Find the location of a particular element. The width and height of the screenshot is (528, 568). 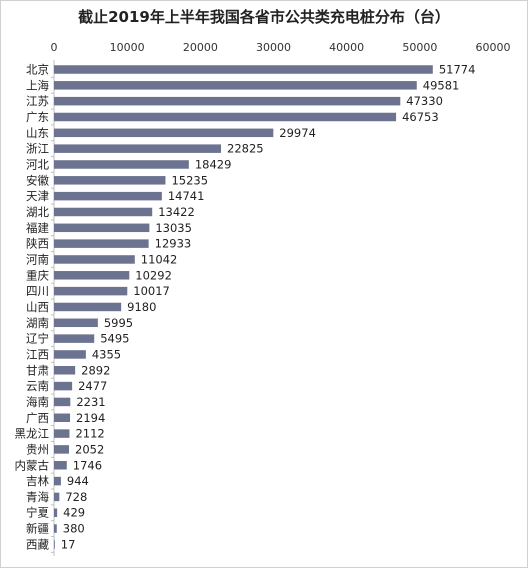

category-label-11: 陕西 is located at coordinates (37, 244).